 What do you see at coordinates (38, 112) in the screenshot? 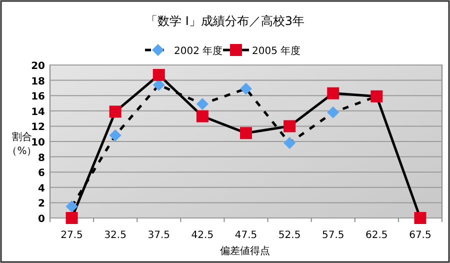
I see `y-tick-label: 14` at bounding box center [38, 112].